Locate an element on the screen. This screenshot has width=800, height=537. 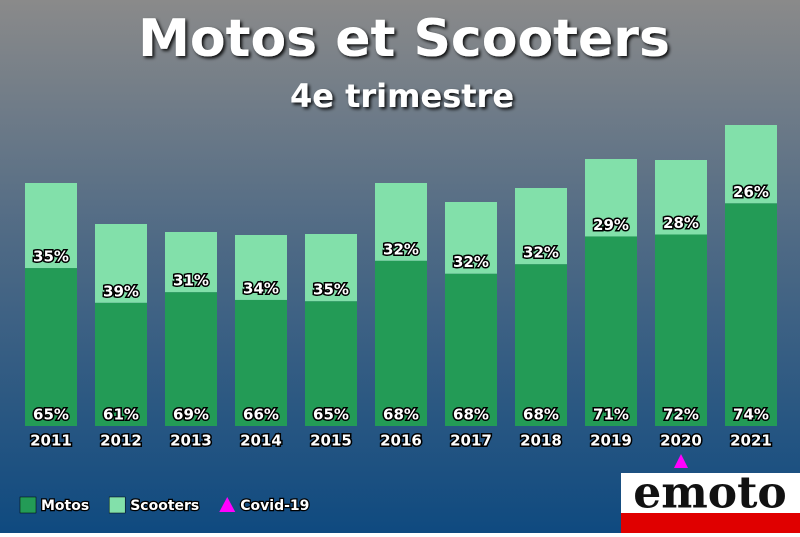
data-label: 69% is located at coordinates (191, 415).